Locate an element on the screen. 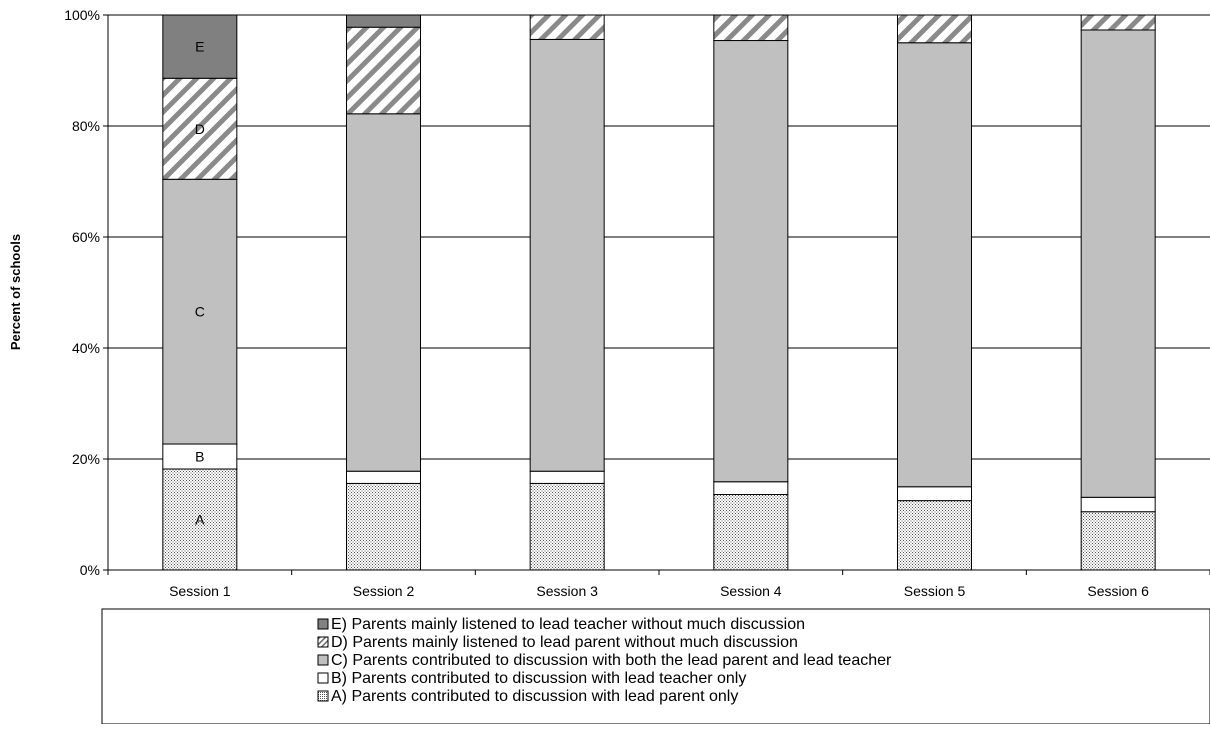 This screenshot has height=729, width=1210. segment-label-c: C is located at coordinates (200, 312).